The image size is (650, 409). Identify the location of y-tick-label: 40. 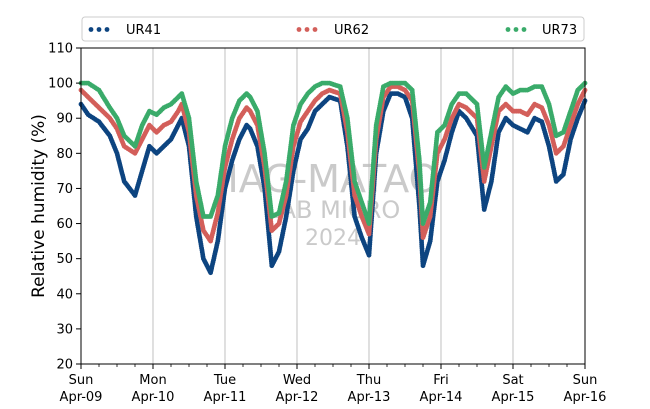
(64, 294).